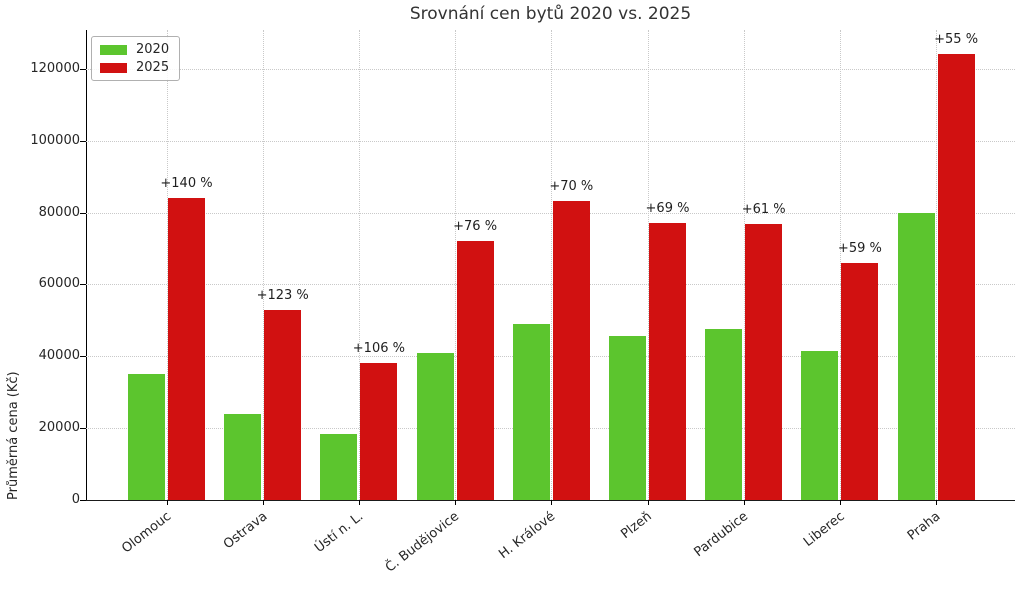 The width and height of the screenshot is (1024, 594). What do you see at coordinates (824, 529) in the screenshot?
I see `x-tick-label: Liberec` at bounding box center [824, 529].